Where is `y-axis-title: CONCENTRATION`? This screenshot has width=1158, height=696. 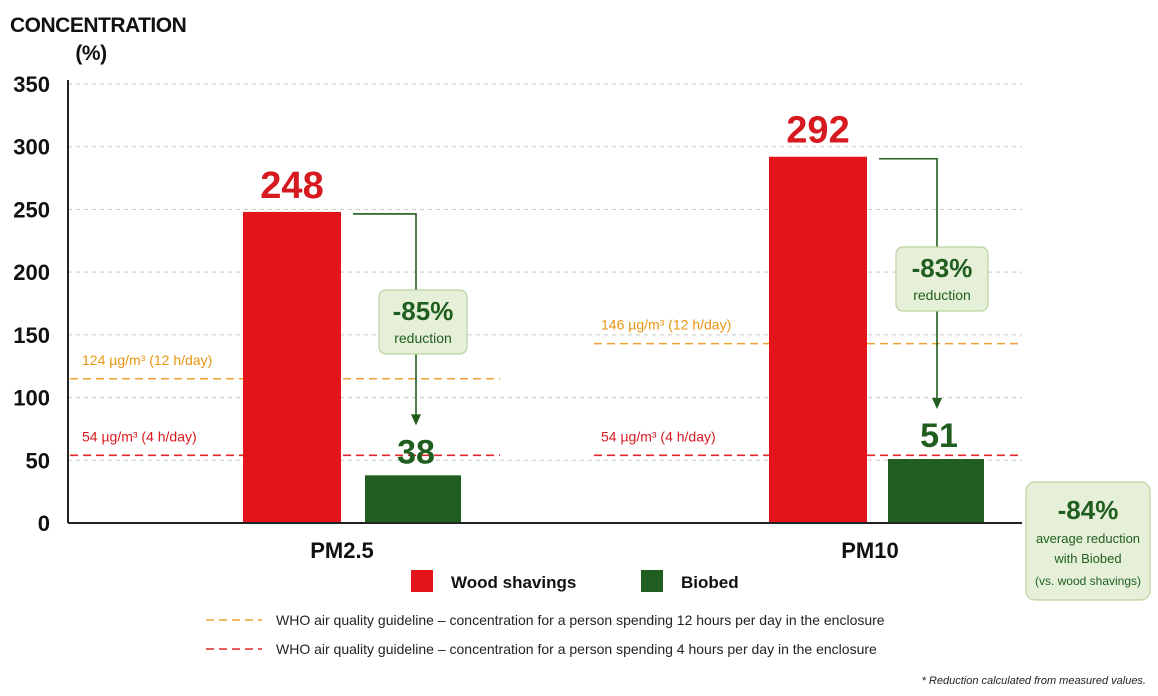 y-axis-title: CONCENTRATION is located at coordinates (98, 25).